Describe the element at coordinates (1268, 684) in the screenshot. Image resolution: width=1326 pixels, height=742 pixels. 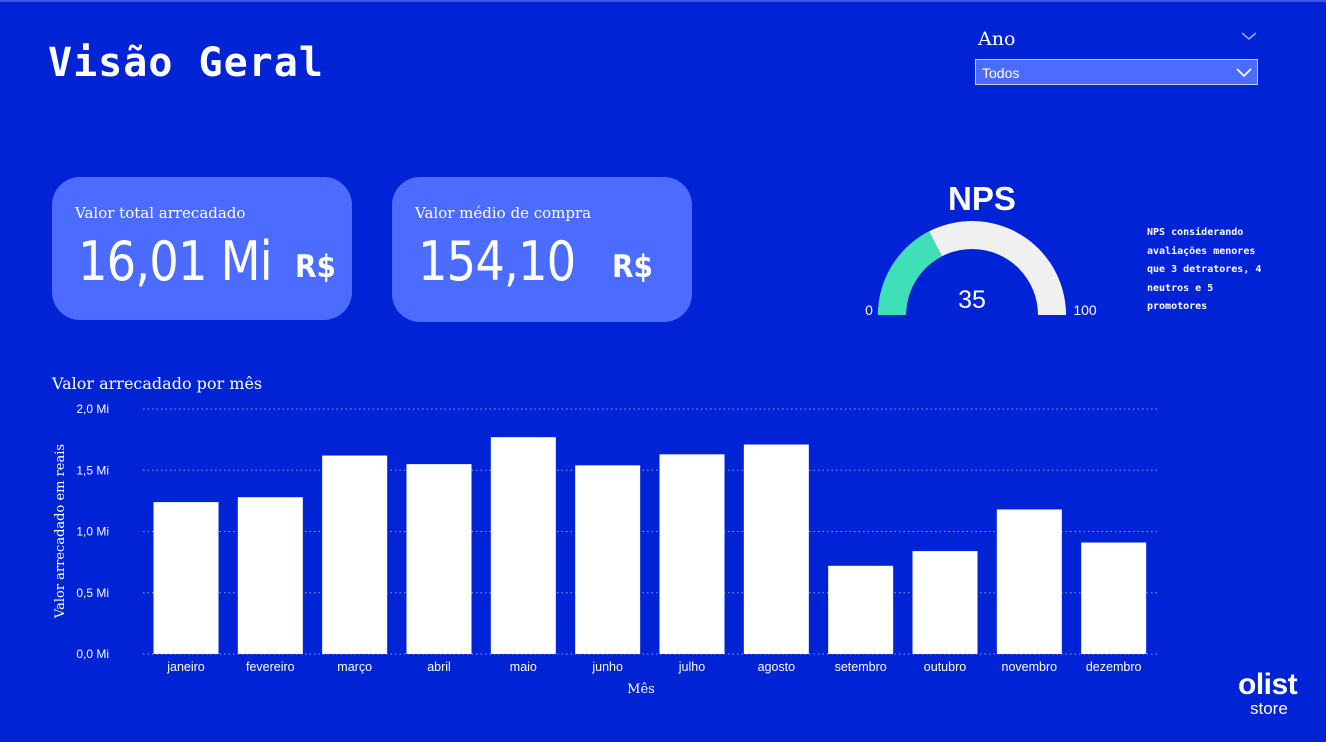
I see `logo-text-top: olist` at that location.